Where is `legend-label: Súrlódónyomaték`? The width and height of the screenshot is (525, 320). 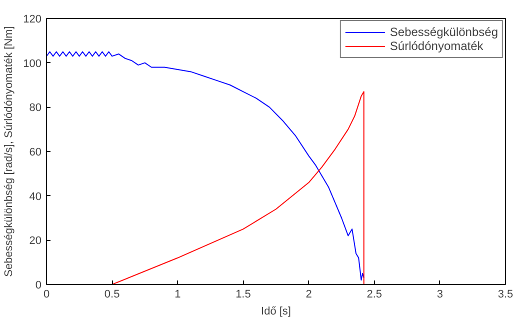 legend-label: Súrlódónyomaték is located at coordinates (437, 46).